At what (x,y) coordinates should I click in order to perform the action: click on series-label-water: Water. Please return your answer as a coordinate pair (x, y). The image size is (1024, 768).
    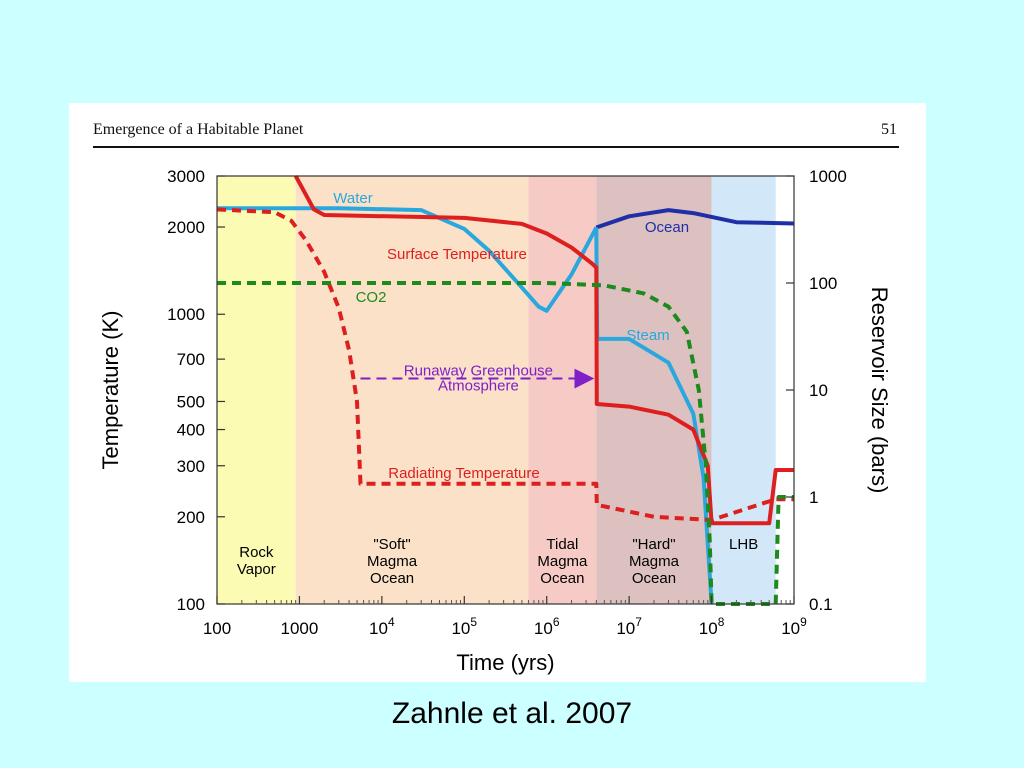
    Looking at the image, I should click on (352, 198).